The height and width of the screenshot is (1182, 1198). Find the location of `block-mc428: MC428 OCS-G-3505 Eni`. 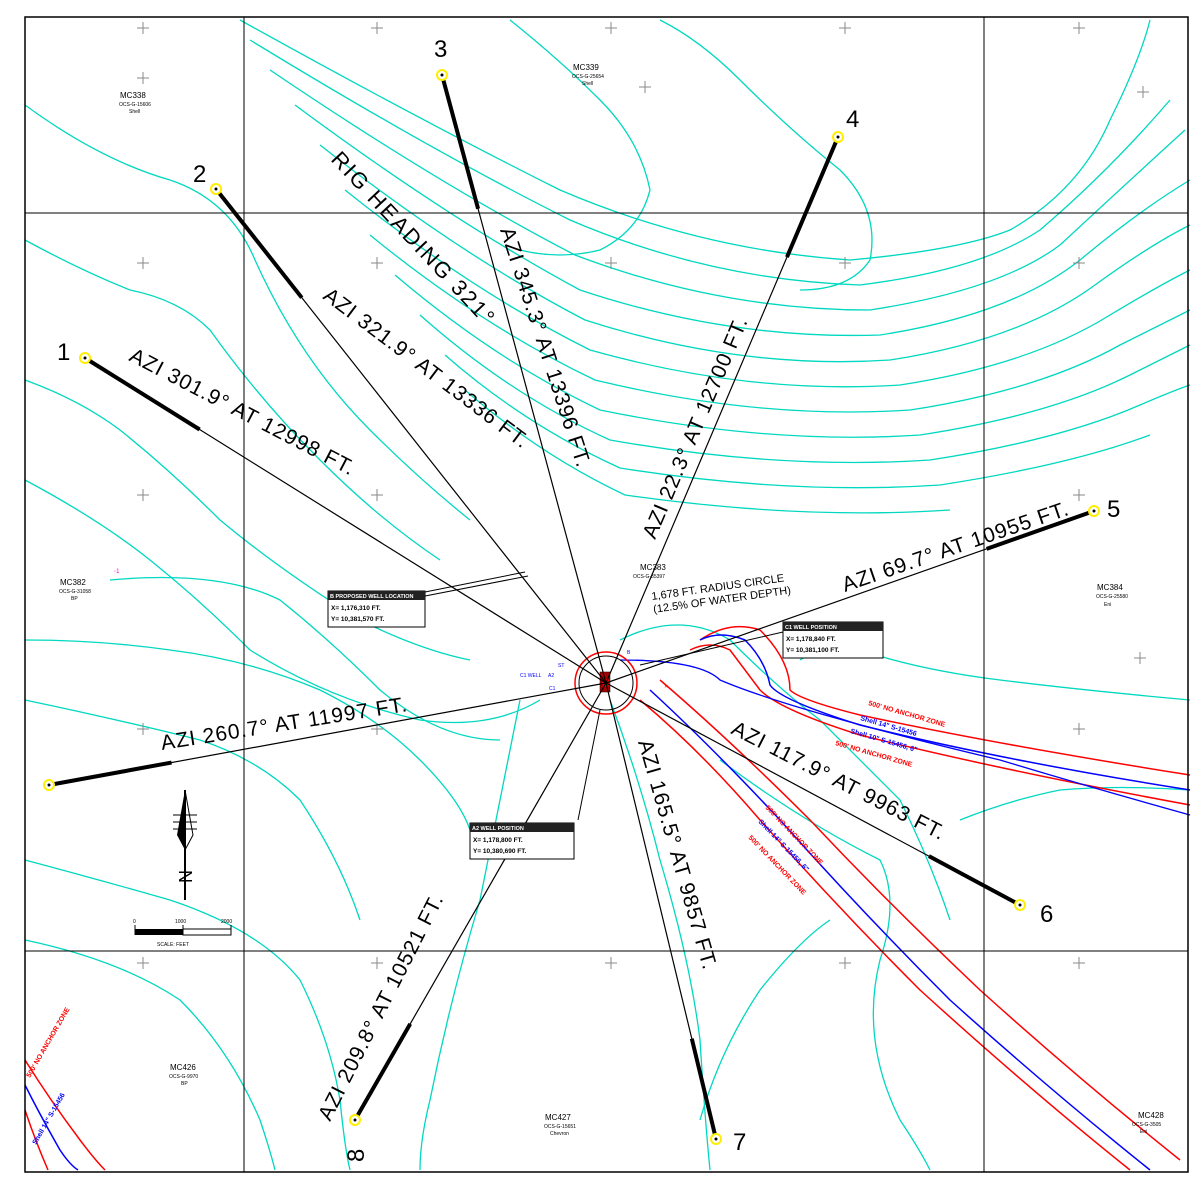

block-mc428: MC428 OCS-G-3505 Eni is located at coordinates (1148, 1123).